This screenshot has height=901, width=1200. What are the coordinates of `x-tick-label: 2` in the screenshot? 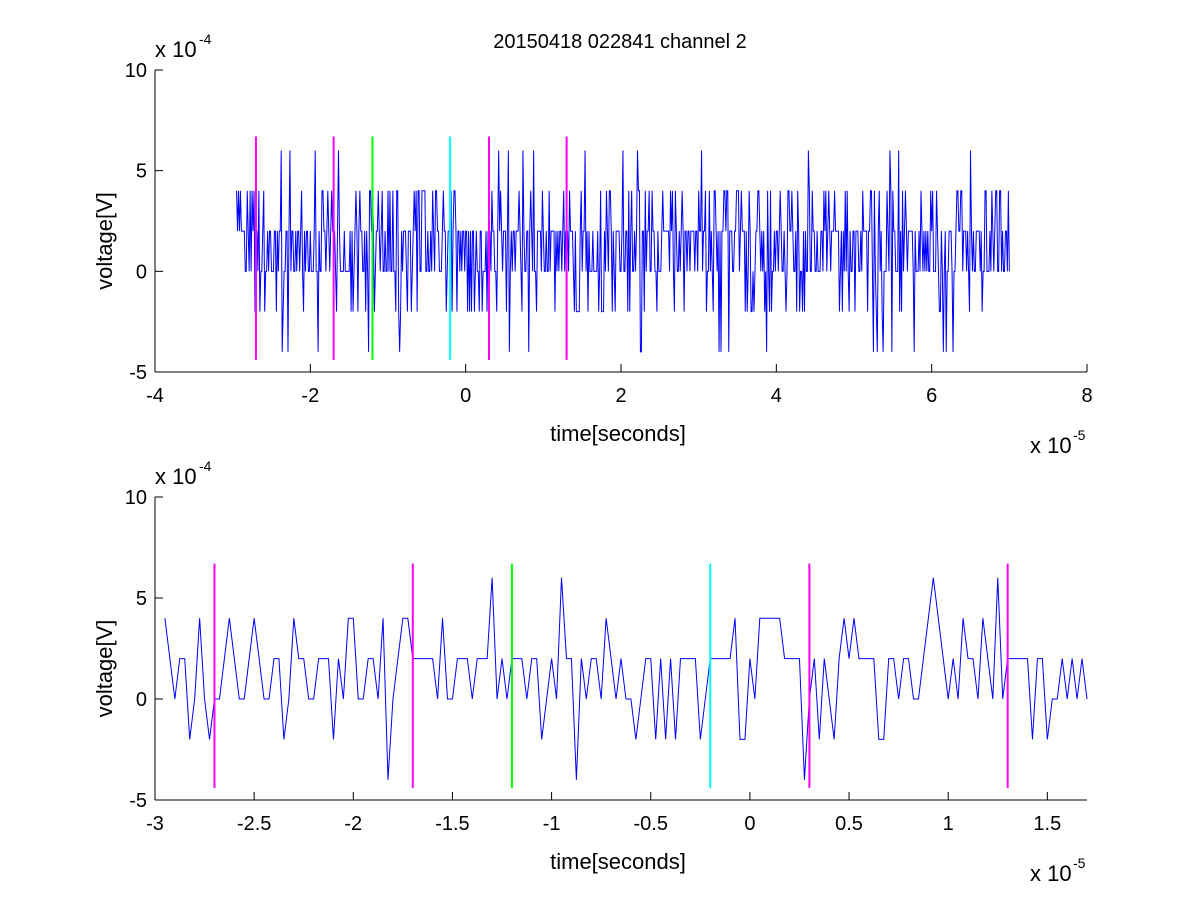 It's located at (620, 396).